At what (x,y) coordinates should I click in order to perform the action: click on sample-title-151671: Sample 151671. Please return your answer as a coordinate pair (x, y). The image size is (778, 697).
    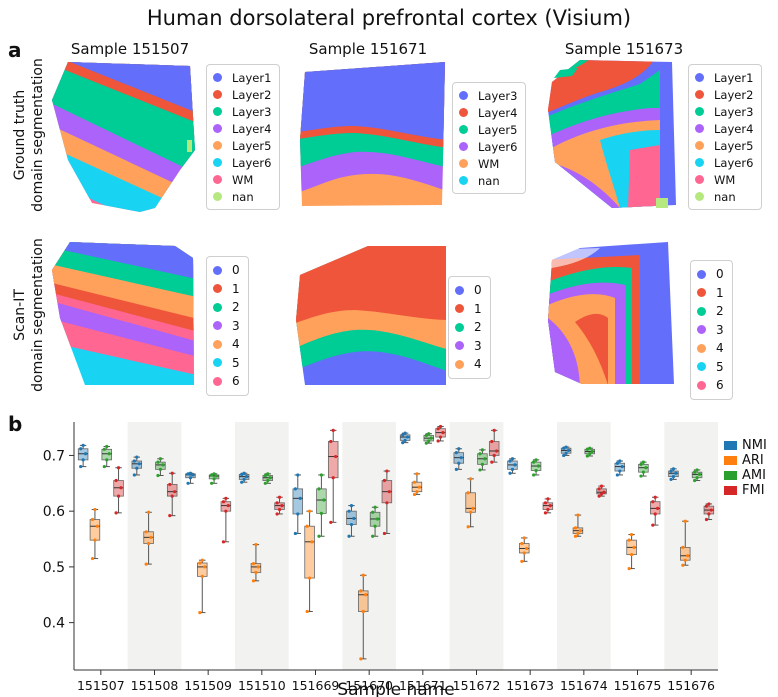
    Looking at the image, I should click on (368, 49).